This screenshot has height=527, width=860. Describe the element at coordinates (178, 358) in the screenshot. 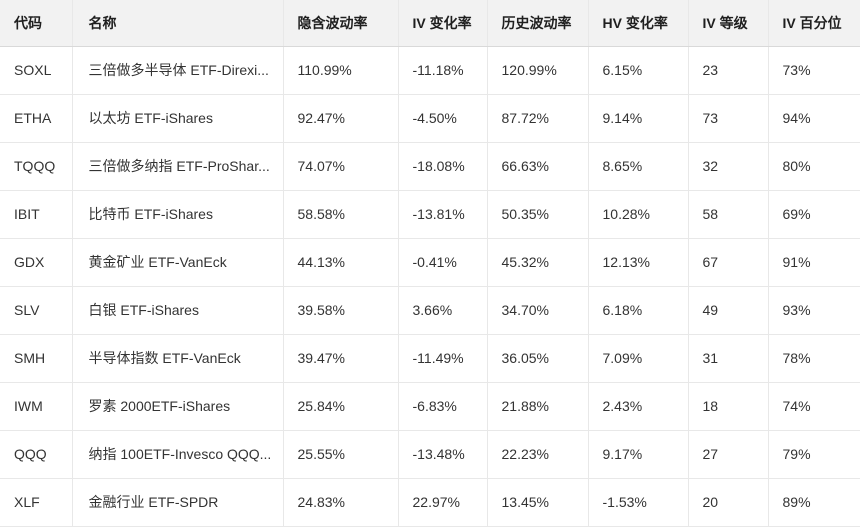

I see `cell-name: 半导体指数 ETF-VanEck` at that location.